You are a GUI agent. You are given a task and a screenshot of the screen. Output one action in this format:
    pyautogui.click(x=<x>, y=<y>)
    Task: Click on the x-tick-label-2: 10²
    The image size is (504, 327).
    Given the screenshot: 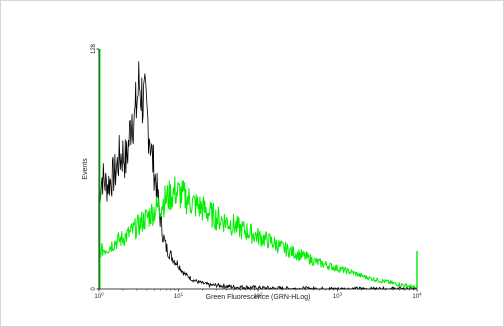 What is the action you would take?
    pyautogui.click(x=258, y=296)
    